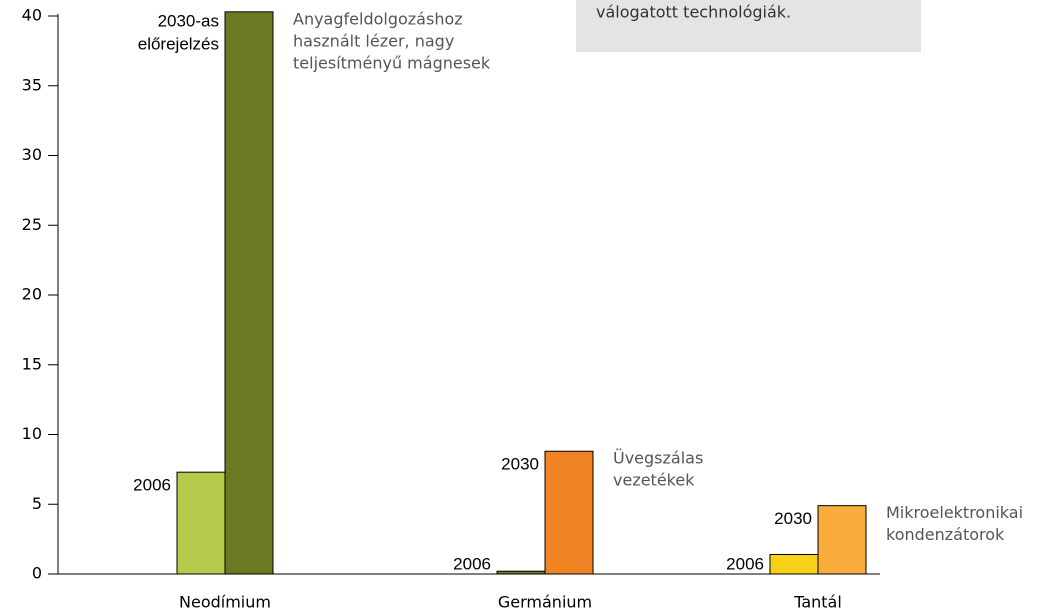 The image size is (1041, 609). What do you see at coordinates (32, 15) in the screenshot?
I see `y-tick-label: 40` at bounding box center [32, 15].